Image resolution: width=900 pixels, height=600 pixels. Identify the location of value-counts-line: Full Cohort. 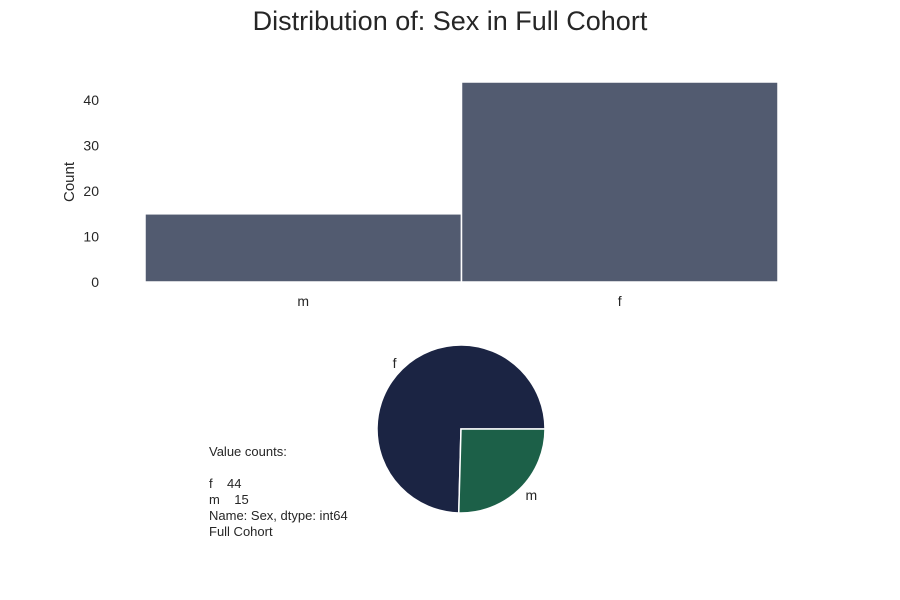
(241, 531).